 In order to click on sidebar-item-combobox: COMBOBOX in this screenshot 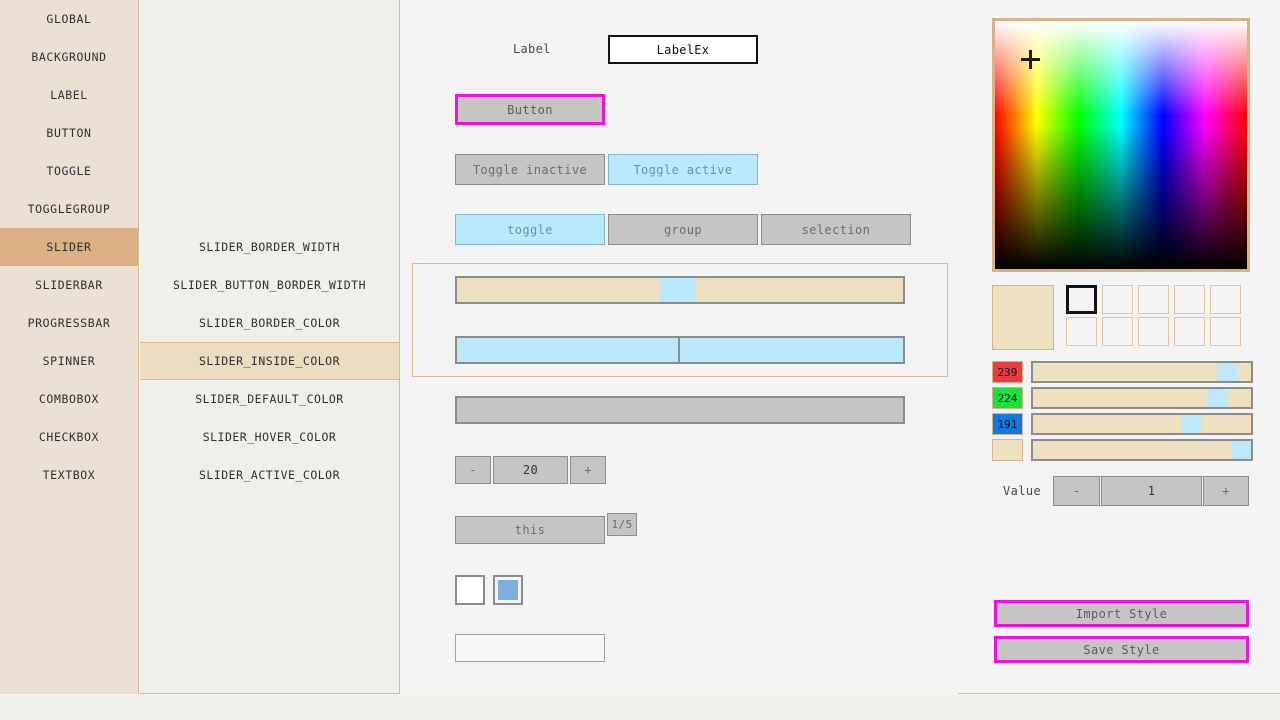, I will do `click(69, 399)`.